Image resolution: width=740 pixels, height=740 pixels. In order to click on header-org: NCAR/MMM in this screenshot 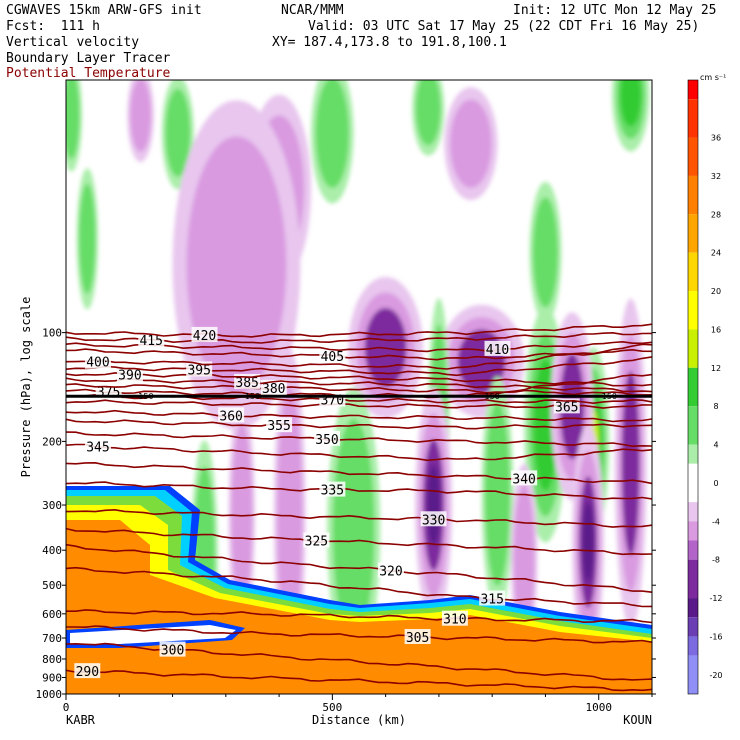, I will do `click(312, 10)`.